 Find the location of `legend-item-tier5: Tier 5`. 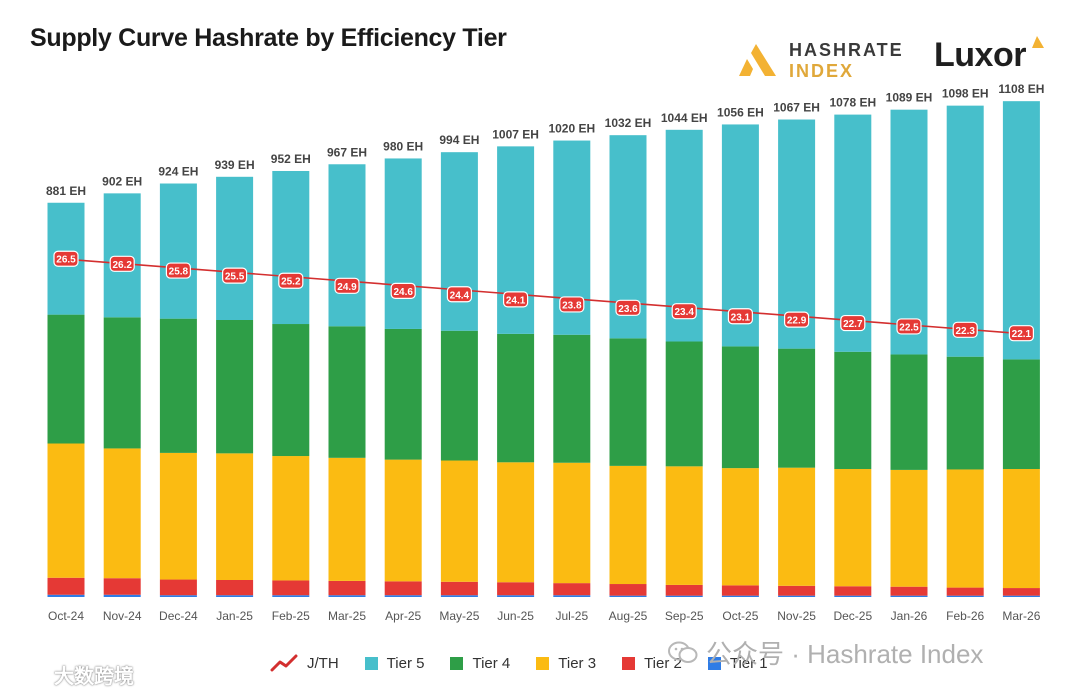

legend-item-tier5: Tier 5 is located at coordinates (394, 663).